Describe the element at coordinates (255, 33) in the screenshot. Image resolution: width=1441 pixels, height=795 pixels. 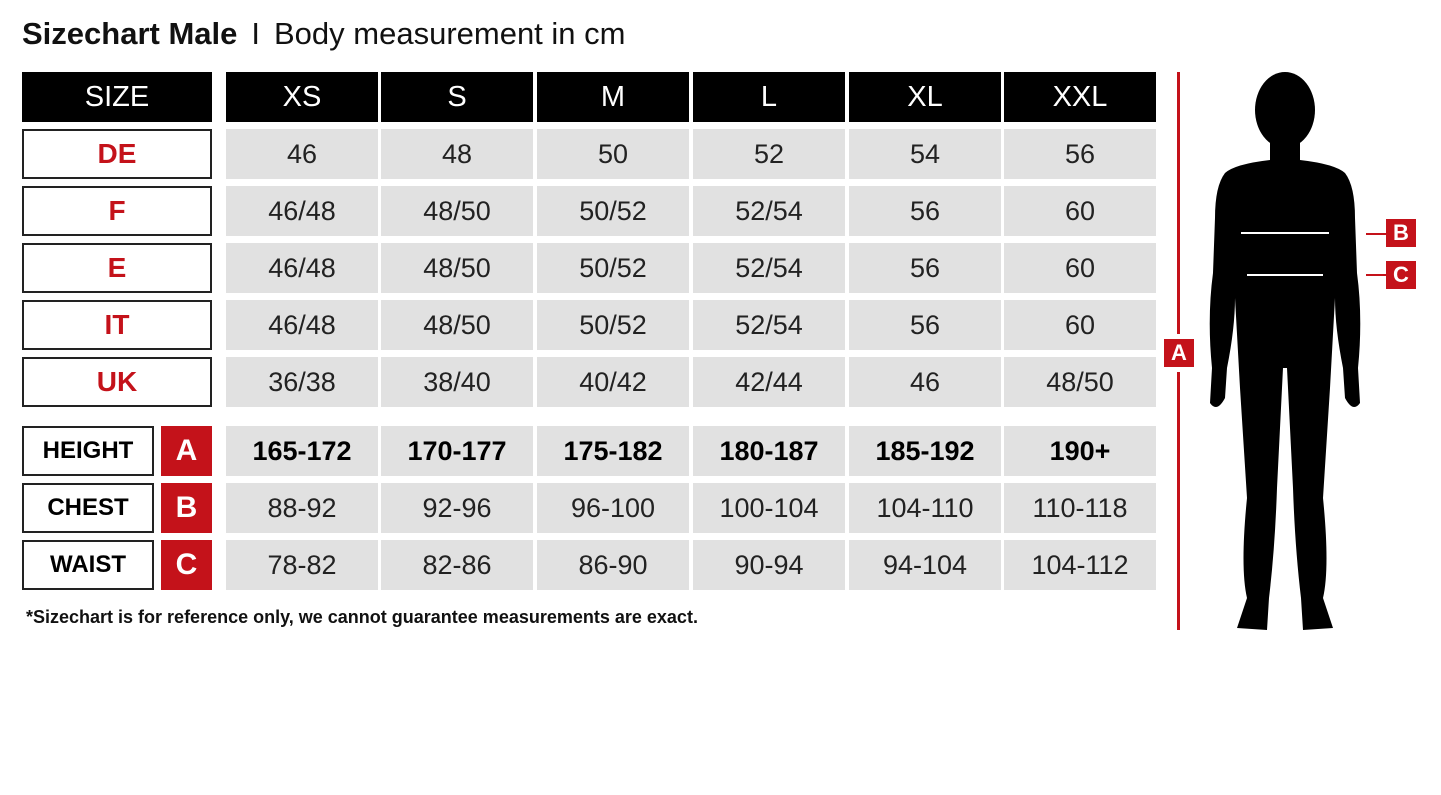
I see `title-separator: I` at that location.